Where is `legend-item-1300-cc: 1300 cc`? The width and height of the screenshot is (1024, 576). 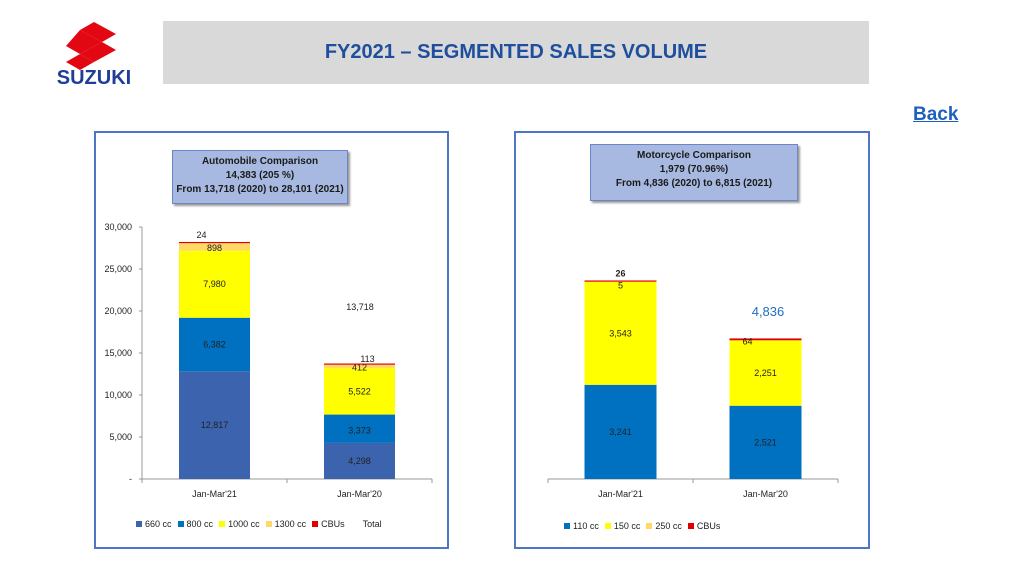 legend-item-1300-cc: 1300 cc is located at coordinates (286, 524).